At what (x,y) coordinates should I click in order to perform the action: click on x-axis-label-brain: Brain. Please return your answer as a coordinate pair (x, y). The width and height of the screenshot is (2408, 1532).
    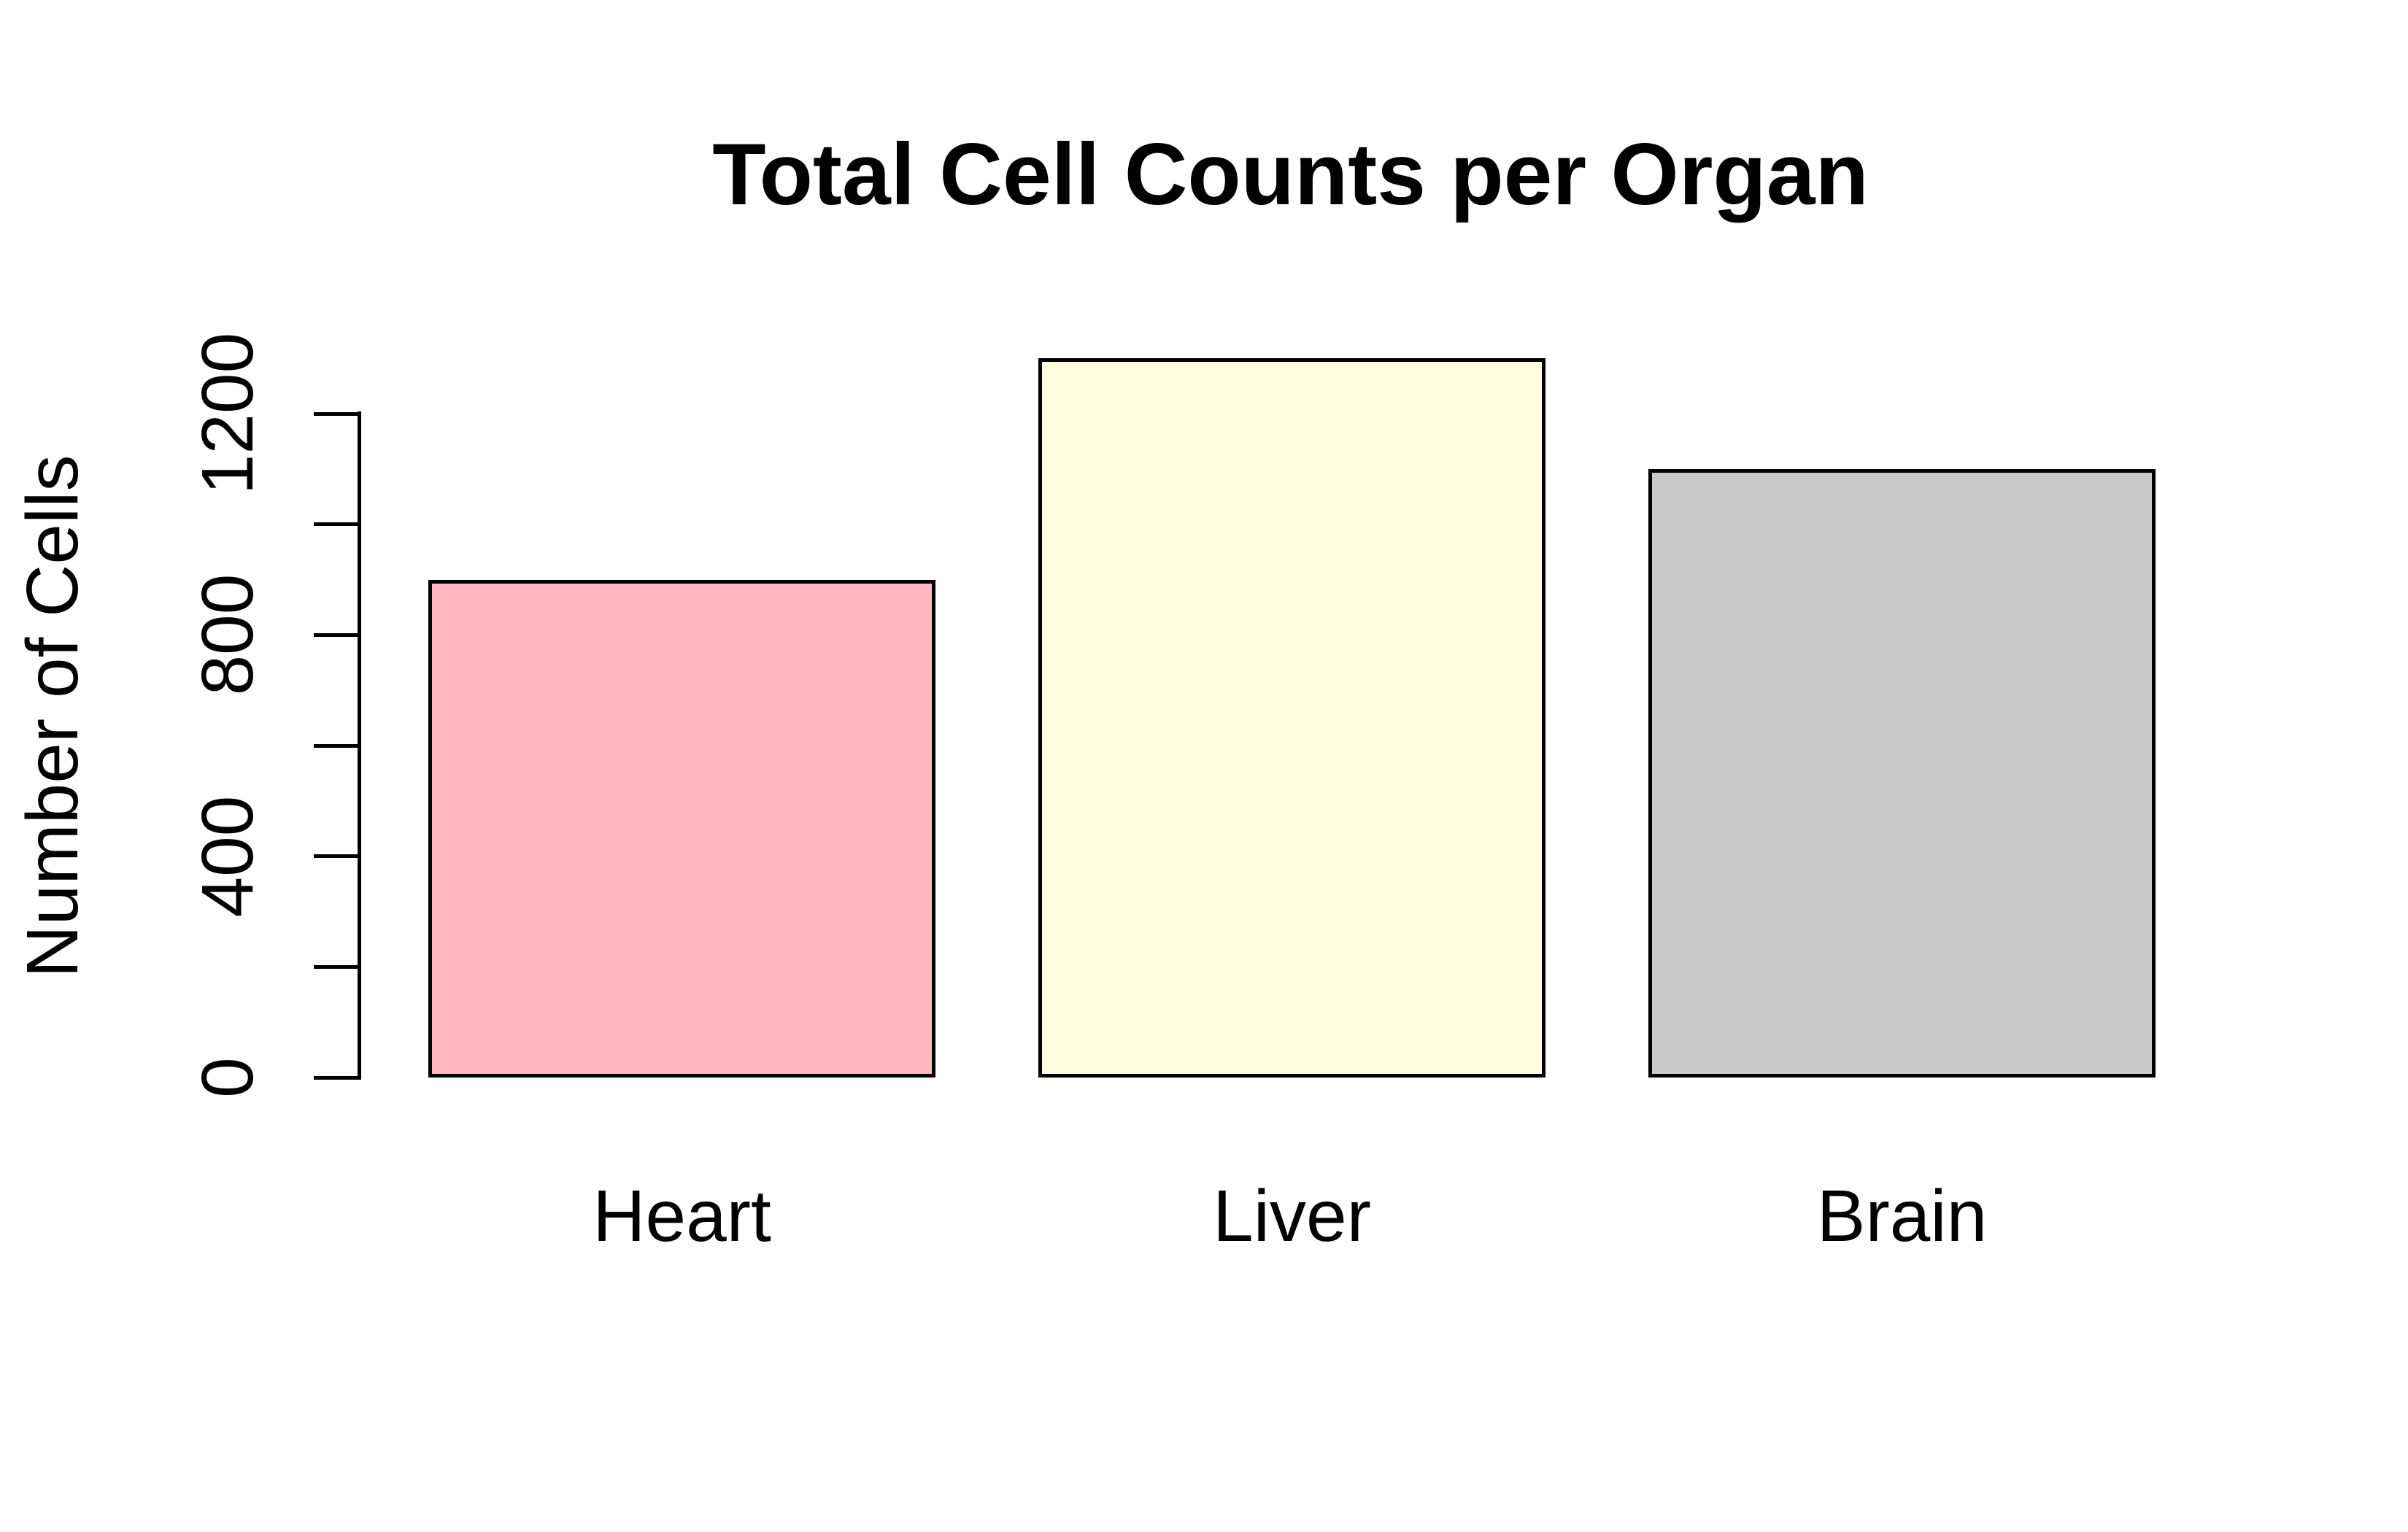
    Looking at the image, I should click on (1902, 1216).